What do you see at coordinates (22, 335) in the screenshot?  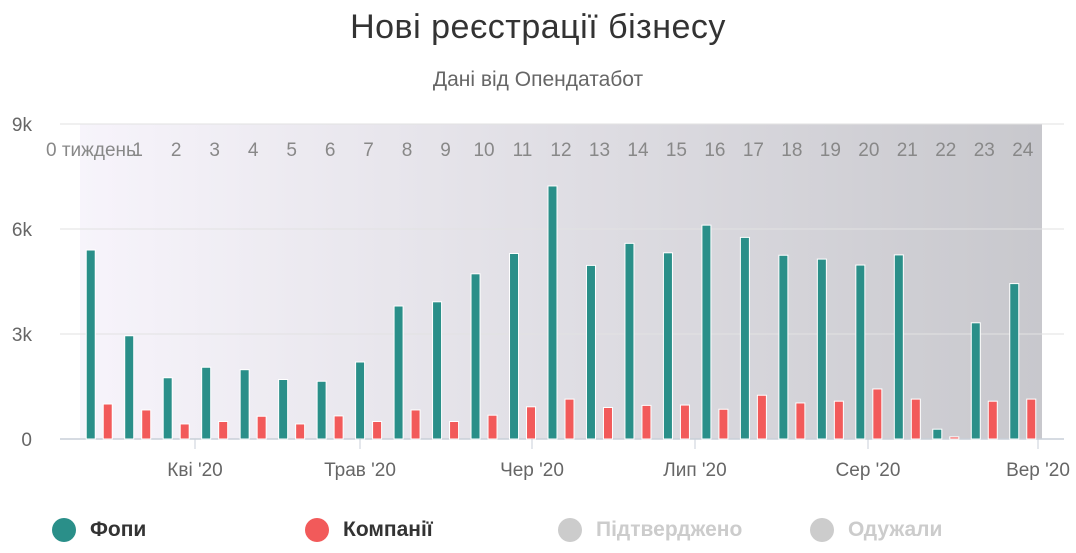 I see `y-tick-label: 3k` at bounding box center [22, 335].